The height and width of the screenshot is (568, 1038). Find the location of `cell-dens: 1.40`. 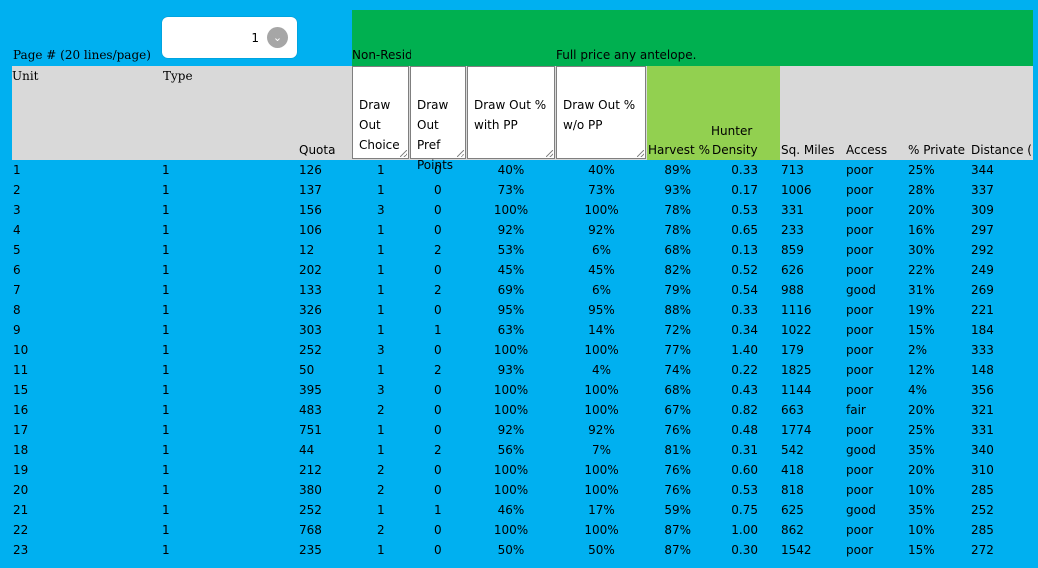

cell-dens: 1.40 is located at coordinates (744, 350).